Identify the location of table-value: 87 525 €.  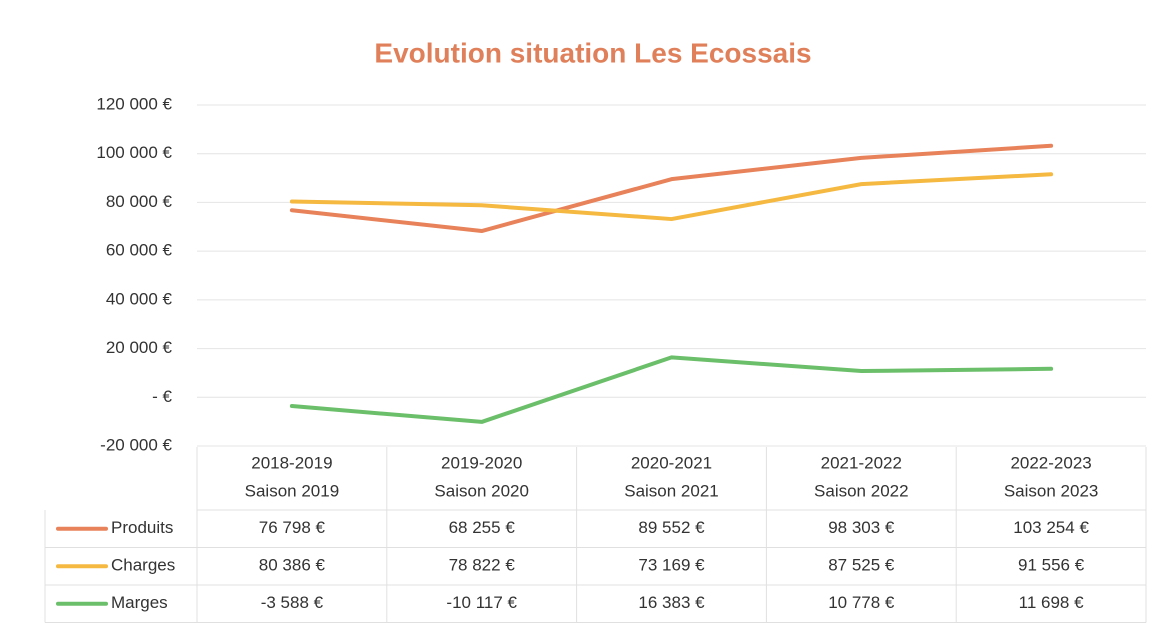
(861, 565).